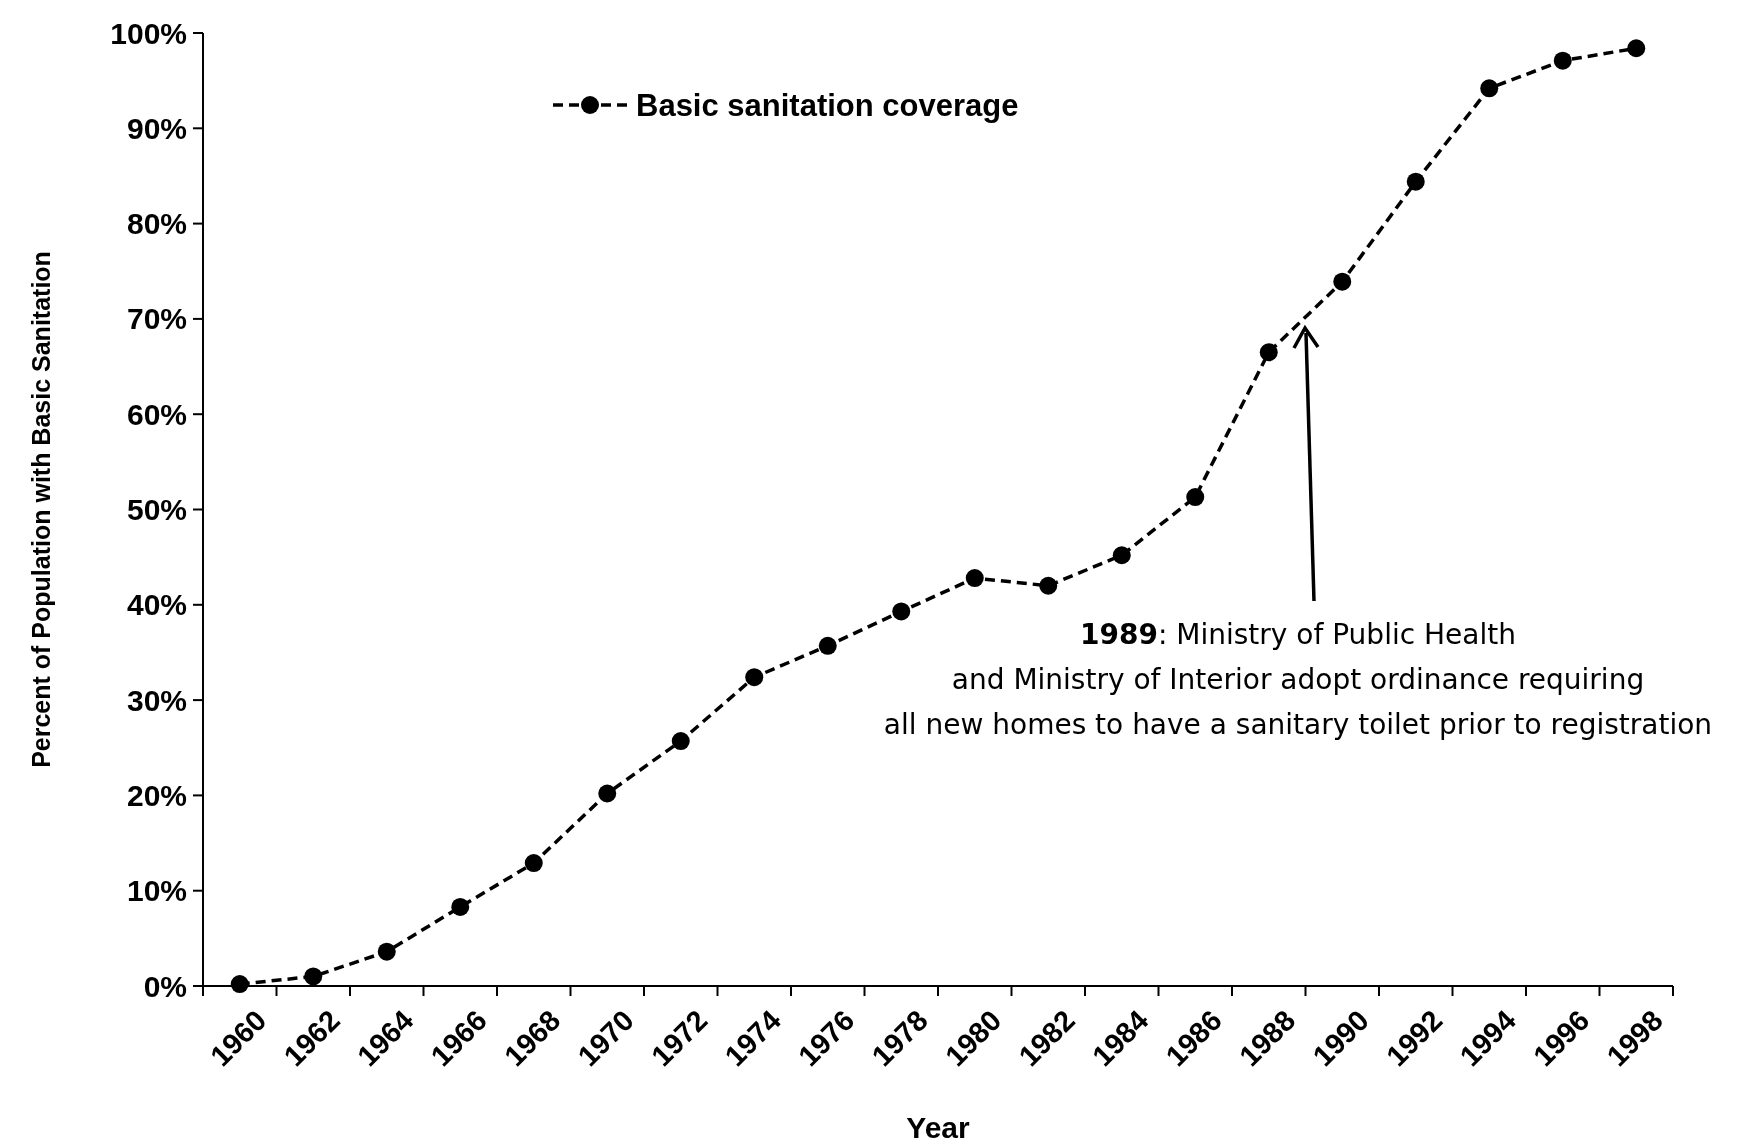 The height and width of the screenshot is (1147, 1755). I want to click on y-tick-label: 100%, so click(148, 33).